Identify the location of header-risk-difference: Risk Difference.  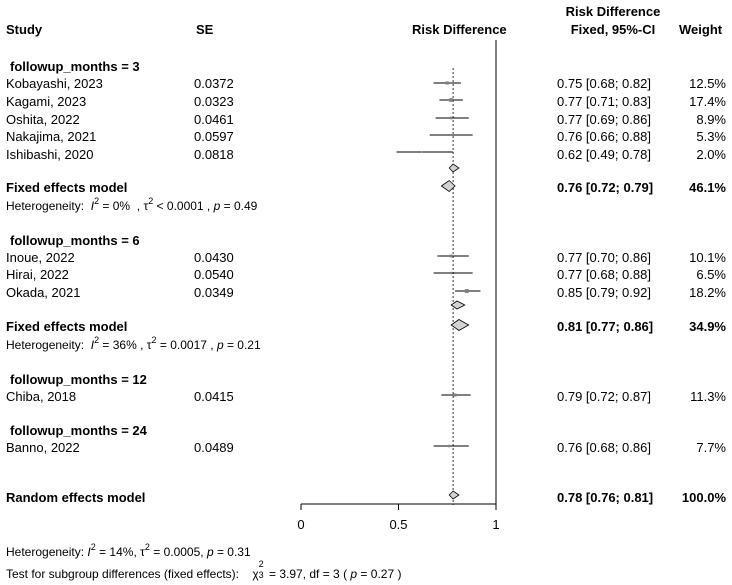
(459, 29).